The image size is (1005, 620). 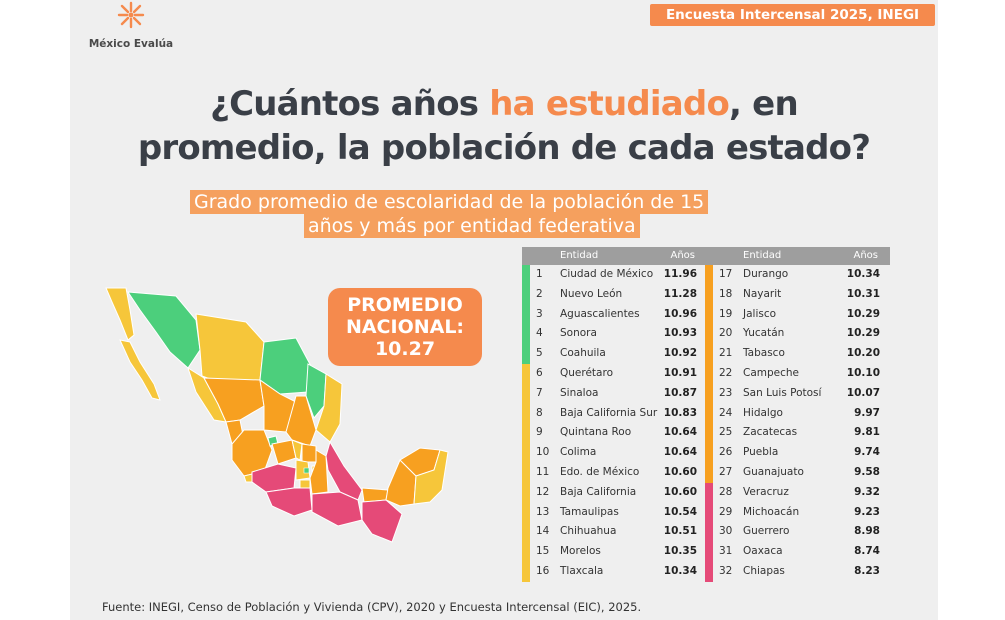 What do you see at coordinates (614, 275) in the screenshot?
I see `table-row: 1 Ciudad de México 11.96` at bounding box center [614, 275].